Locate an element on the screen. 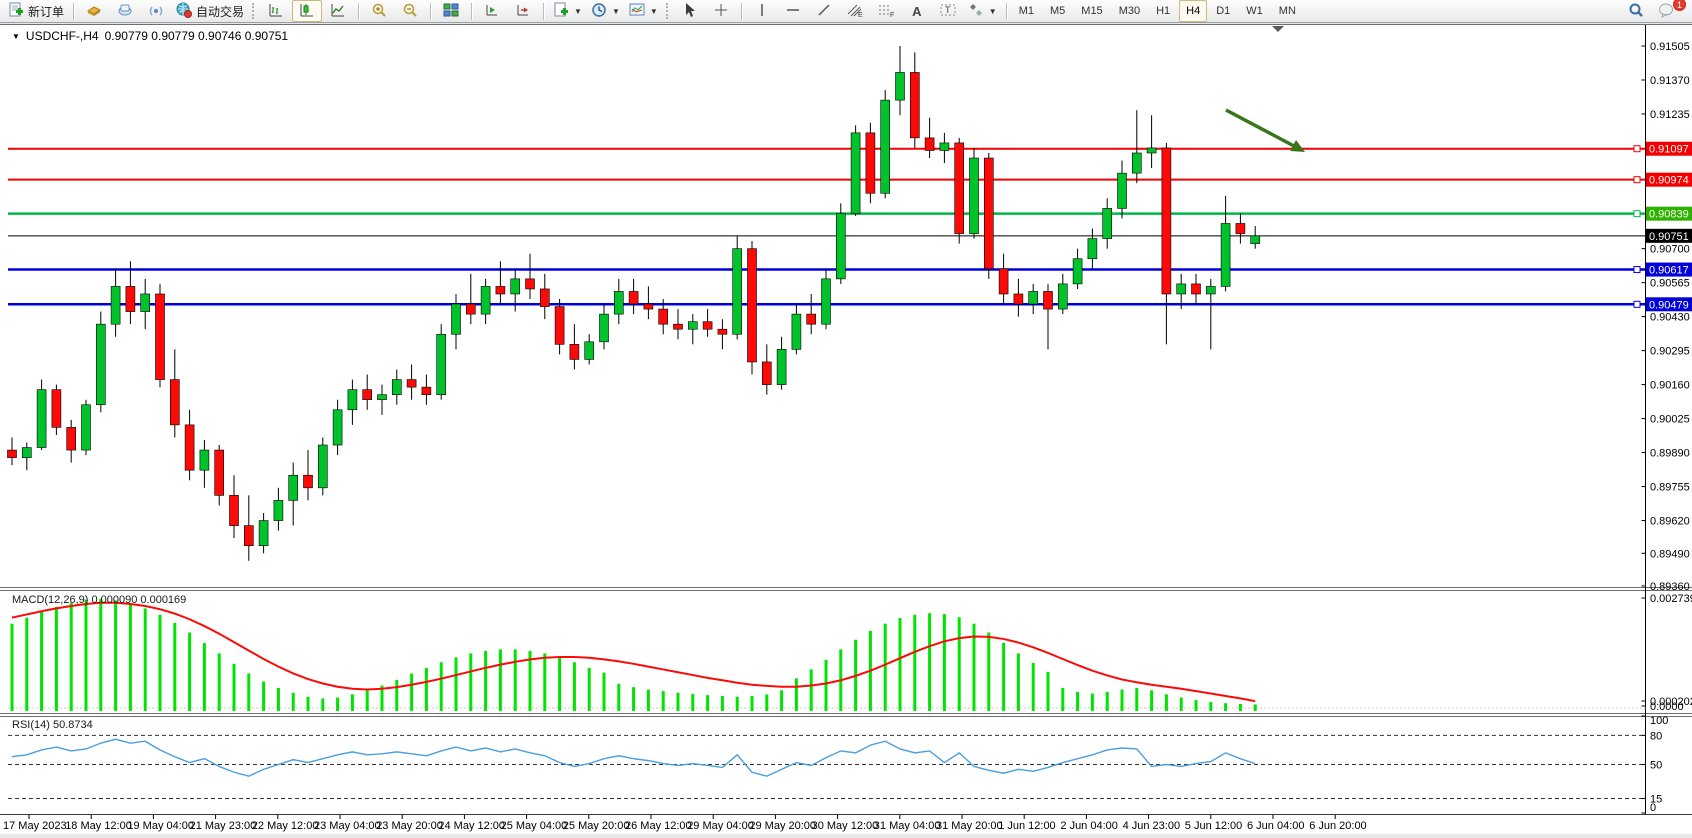  rsi-indicator-label: RSI(14) 50.8734 is located at coordinates (52, 725).